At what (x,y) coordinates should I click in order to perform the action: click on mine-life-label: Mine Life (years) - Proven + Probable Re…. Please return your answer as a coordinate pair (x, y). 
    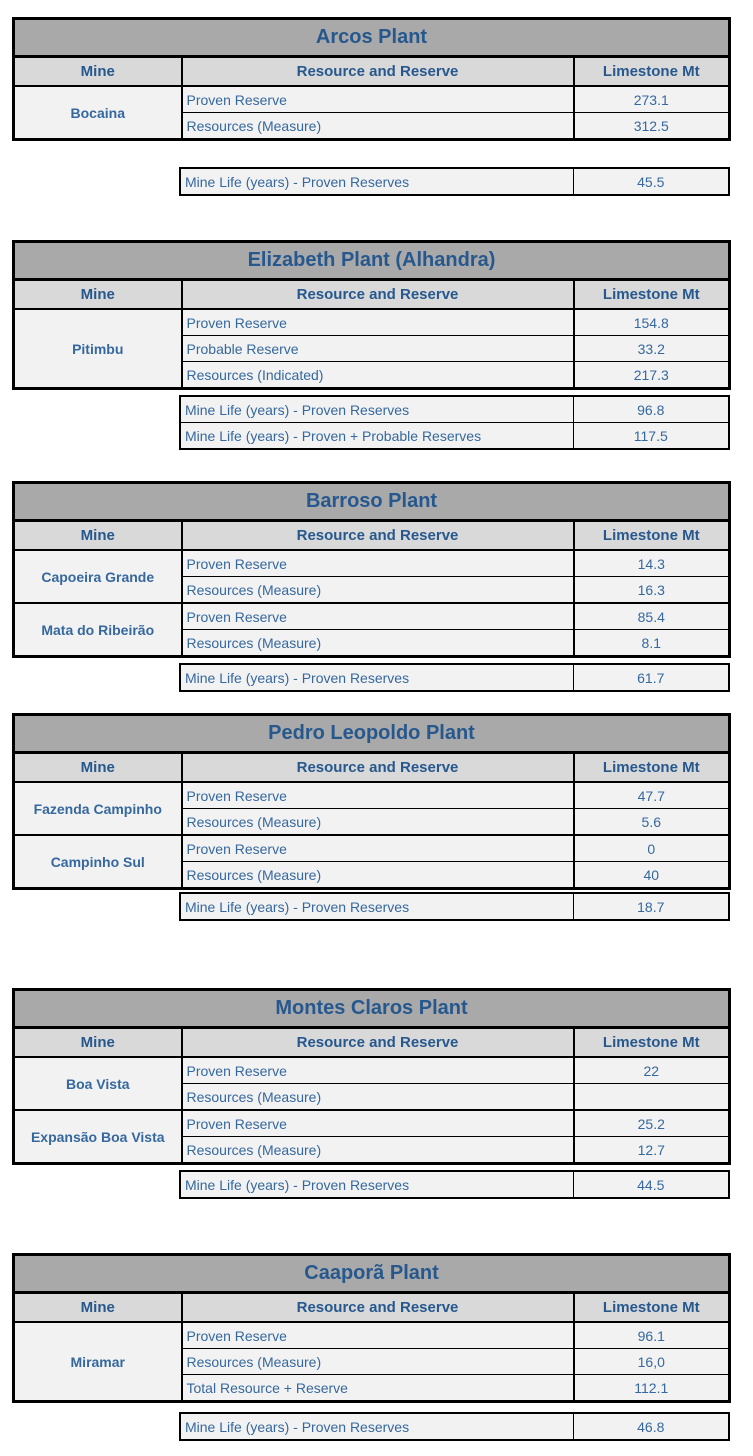
    Looking at the image, I should click on (376, 436).